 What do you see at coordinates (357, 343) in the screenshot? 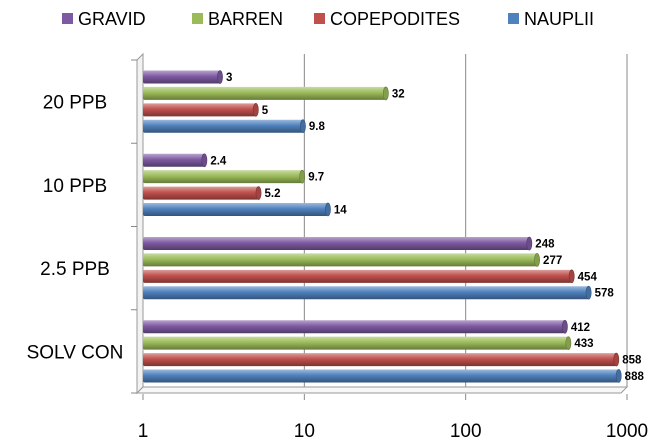
I see `bar-barren-solv-con` at bounding box center [357, 343].